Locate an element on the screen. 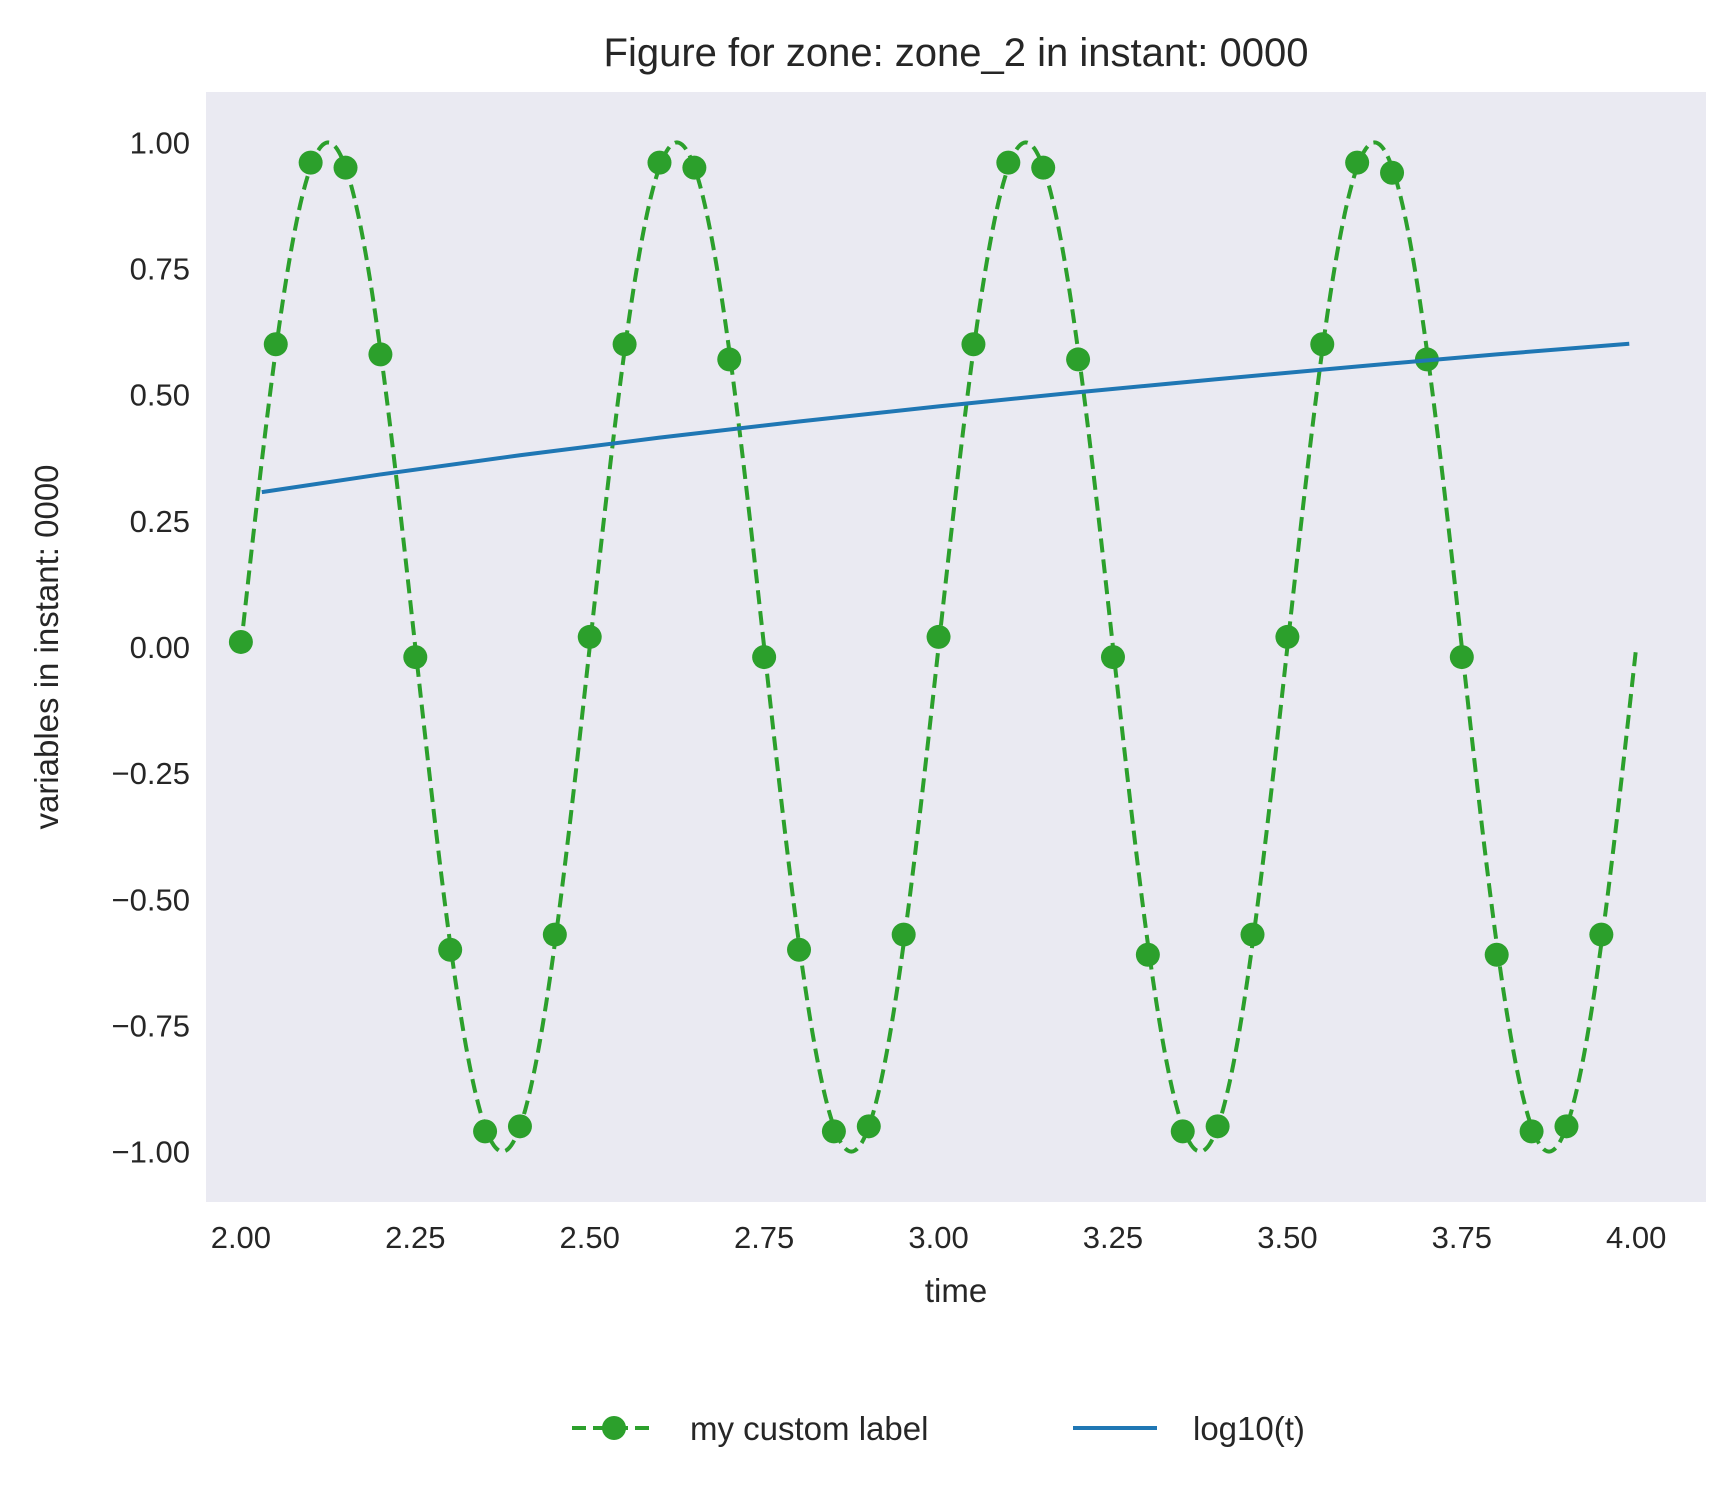 The image size is (1723, 1490). legend-label-my-custom-label: my custom label is located at coordinates (809, 1428).